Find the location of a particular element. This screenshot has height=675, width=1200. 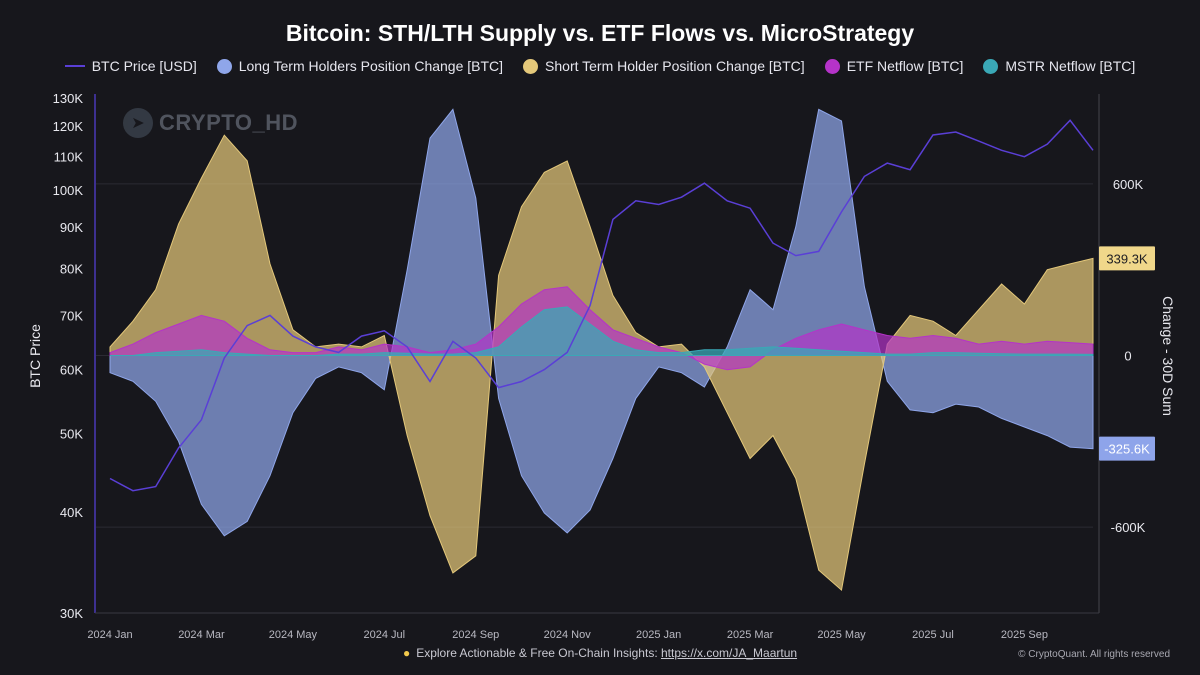

last-value-label-sth: 339.3K is located at coordinates (1127, 258).